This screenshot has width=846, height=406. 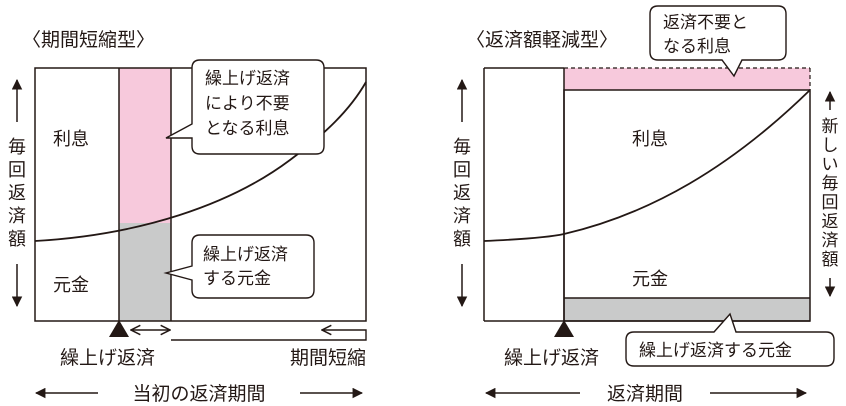 I want to click on right-principal-label: 元金, so click(x=650, y=279).